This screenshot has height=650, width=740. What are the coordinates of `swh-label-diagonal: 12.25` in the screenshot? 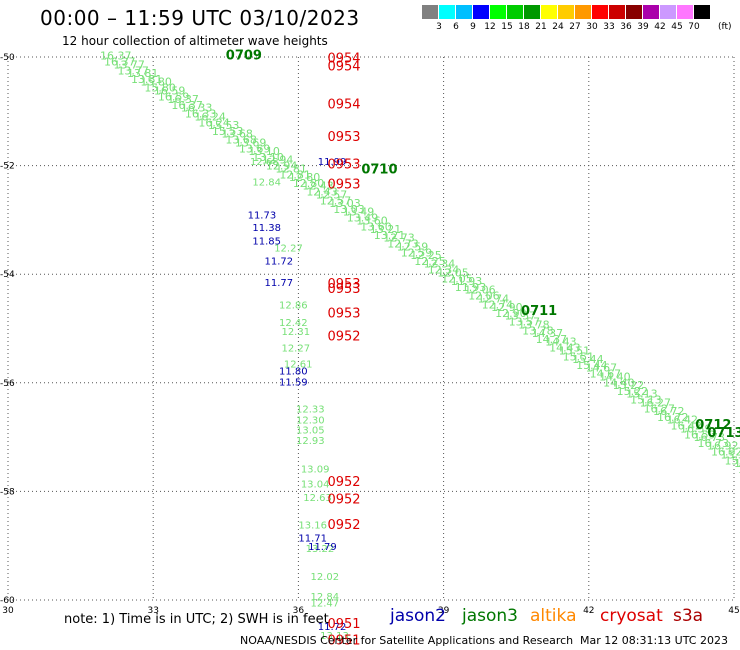 It's located at (426, 255).